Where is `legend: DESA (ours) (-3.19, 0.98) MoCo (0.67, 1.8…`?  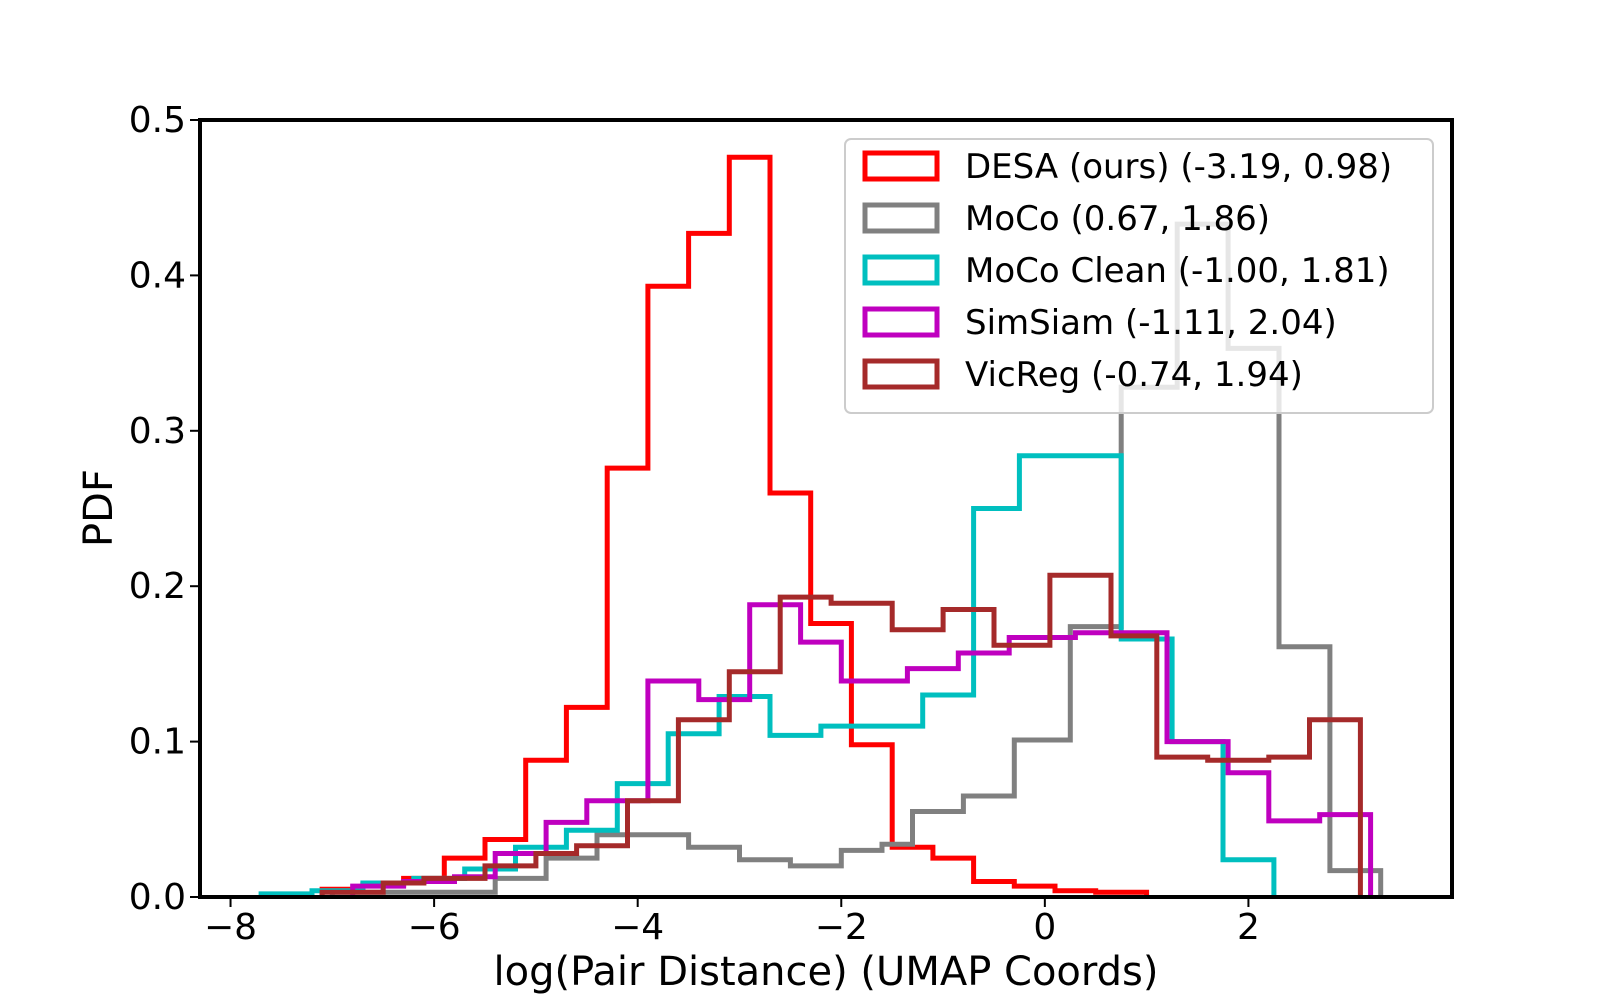
legend: DESA (ours) (-3.19, 0.98) MoCo (0.67, 1.8… is located at coordinates (1139, 276).